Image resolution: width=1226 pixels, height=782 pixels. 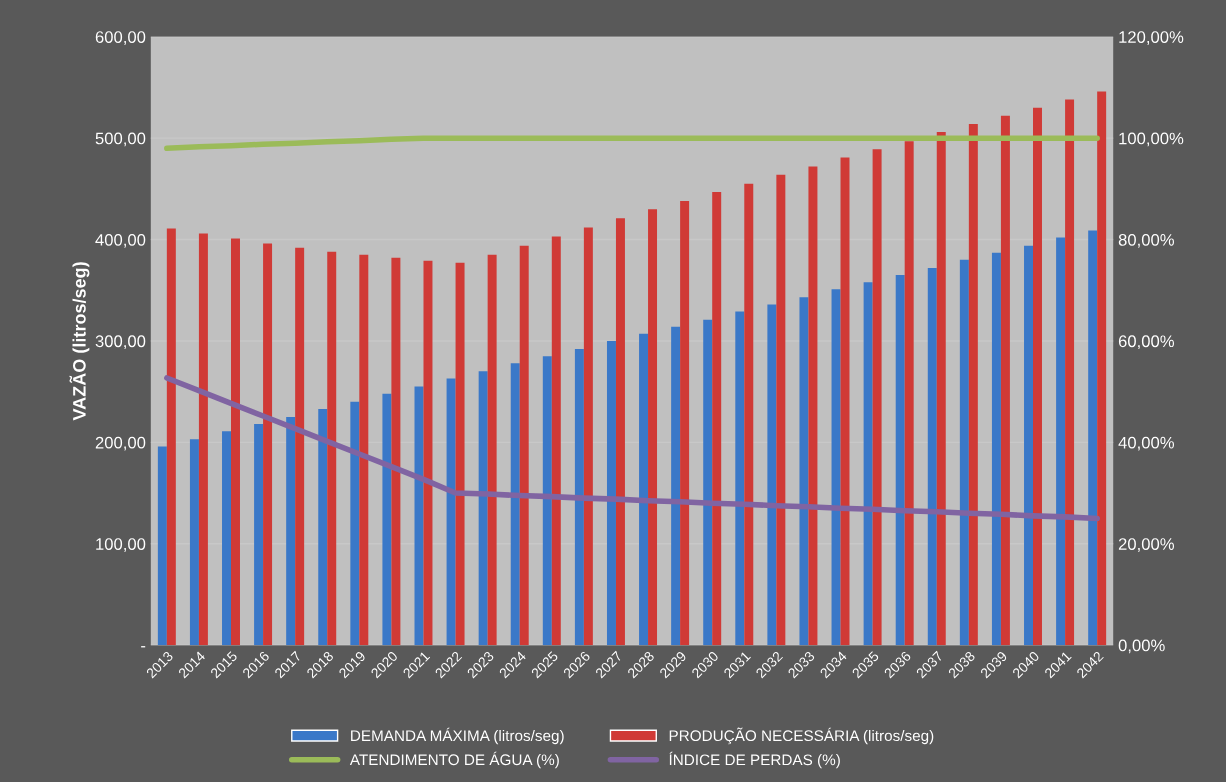 I want to click on y-tick-label: 500,00, so click(x=120, y=139).